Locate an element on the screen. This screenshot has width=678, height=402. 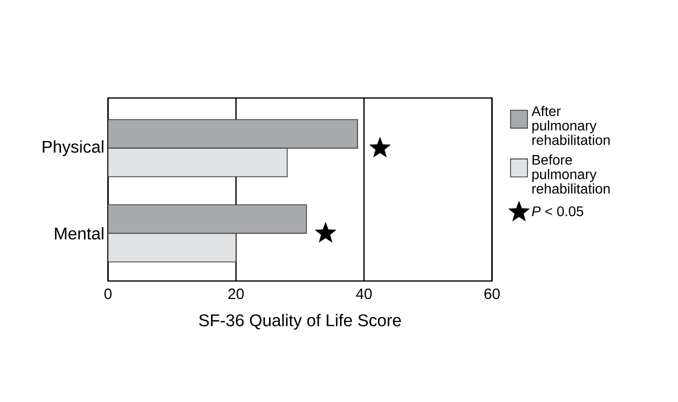
x-axis-title: SF-36 Quality of Life Score is located at coordinates (300, 322).